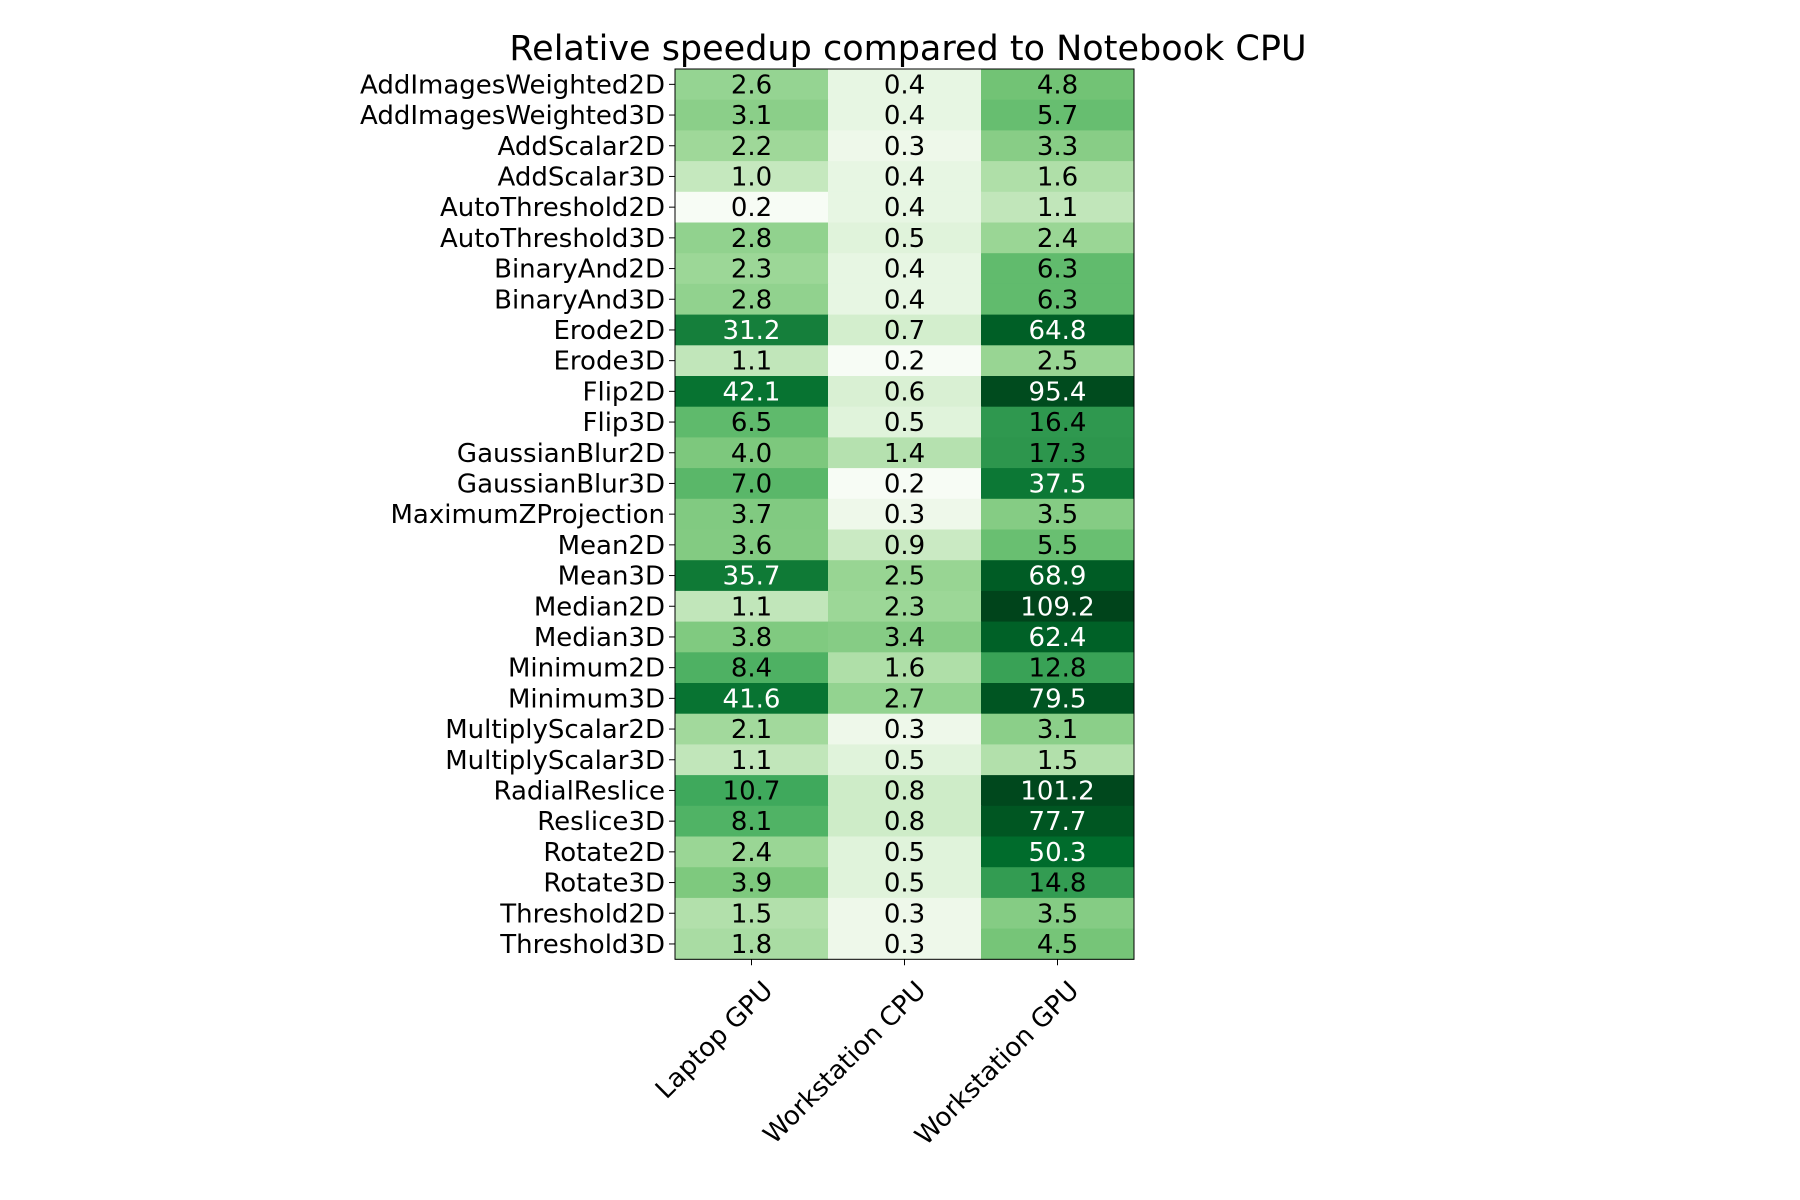 This screenshot has height=1200, width=1800. Describe the element at coordinates (904, 577) in the screenshot. I see `cell-value-label: 2.5` at that location.